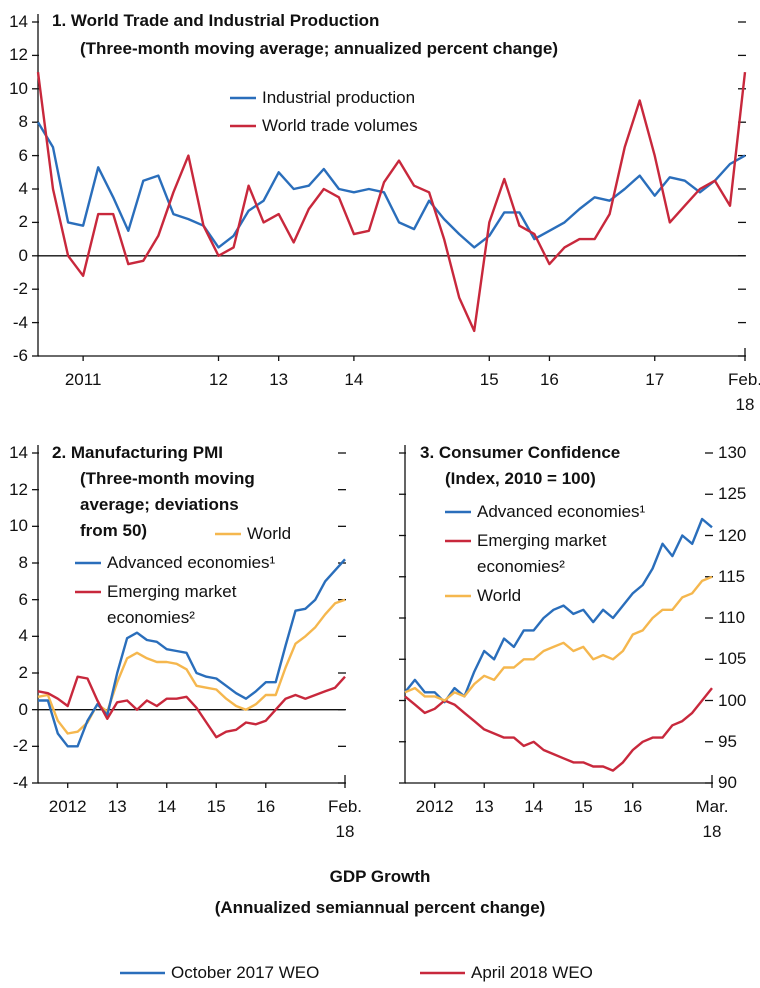 This screenshot has width=760, height=988. What do you see at coordinates (380, 907) in the screenshot?
I see `chart-subtitle: (Annualized semiannual percent change)` at bounding box center [380, 907].